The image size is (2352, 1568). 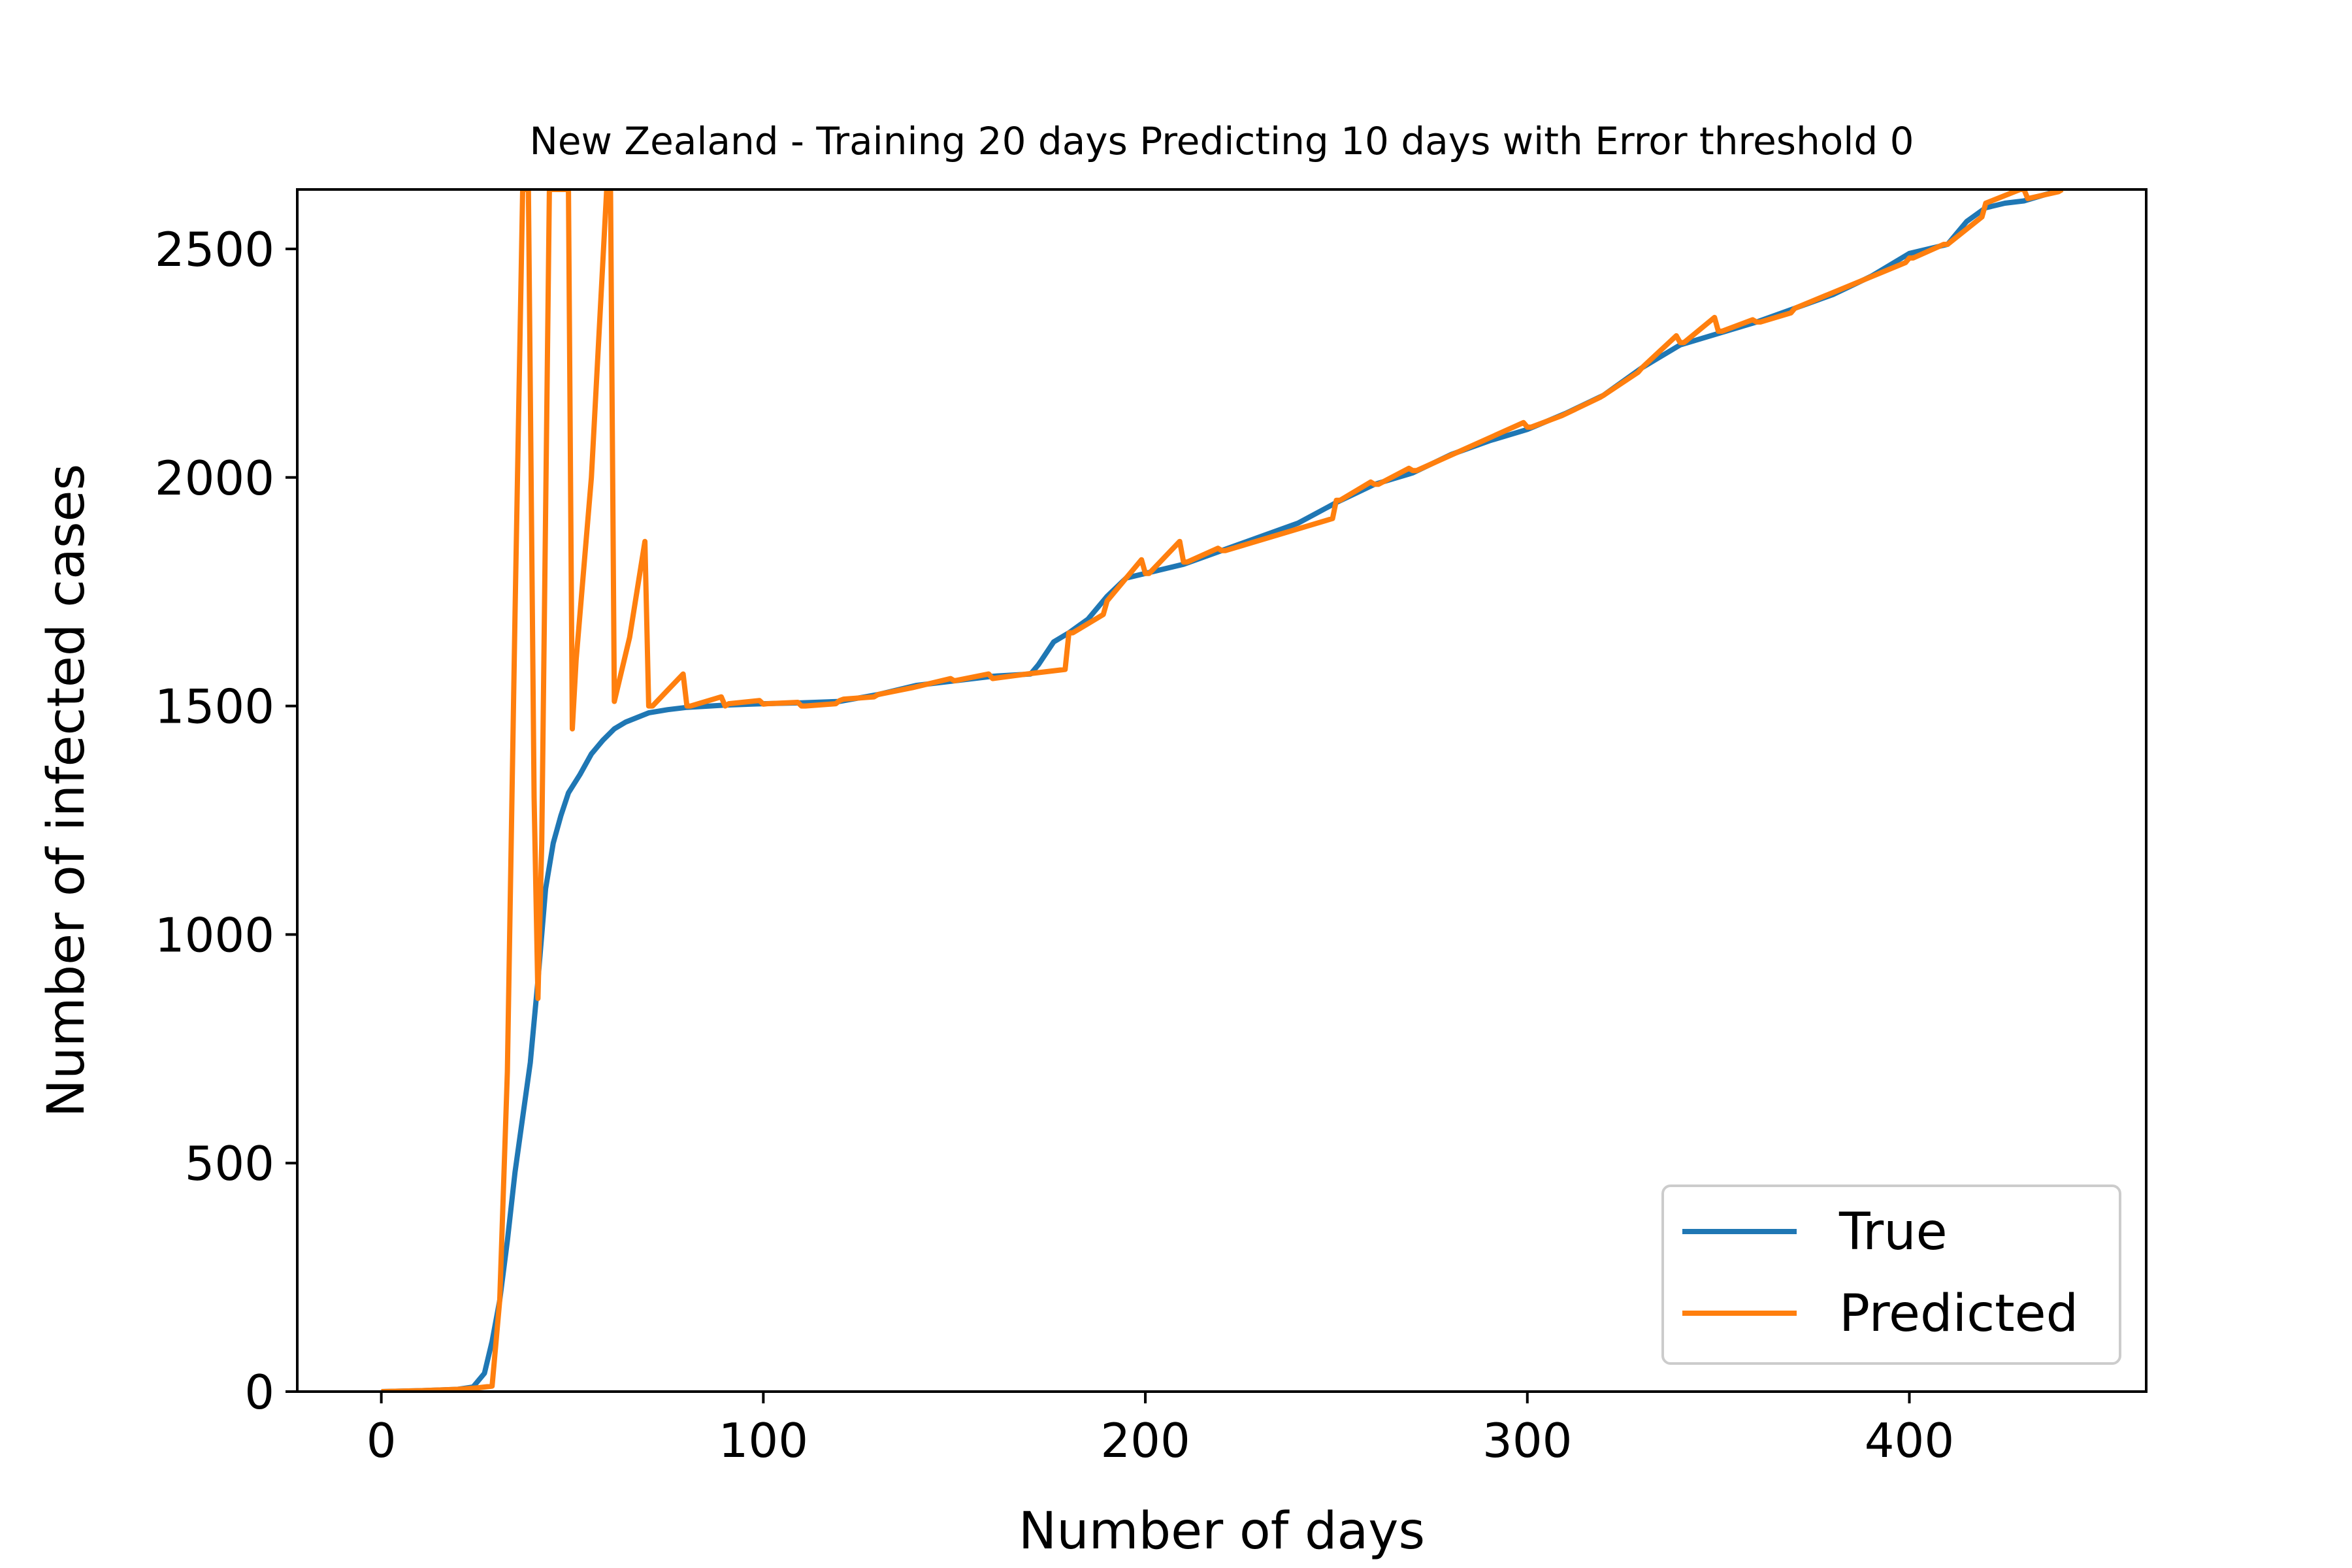 What do you see at coordinates (214, 478) in the screenshot?
I see `y-tick-label: 2000` at bounding box center [214, 478].